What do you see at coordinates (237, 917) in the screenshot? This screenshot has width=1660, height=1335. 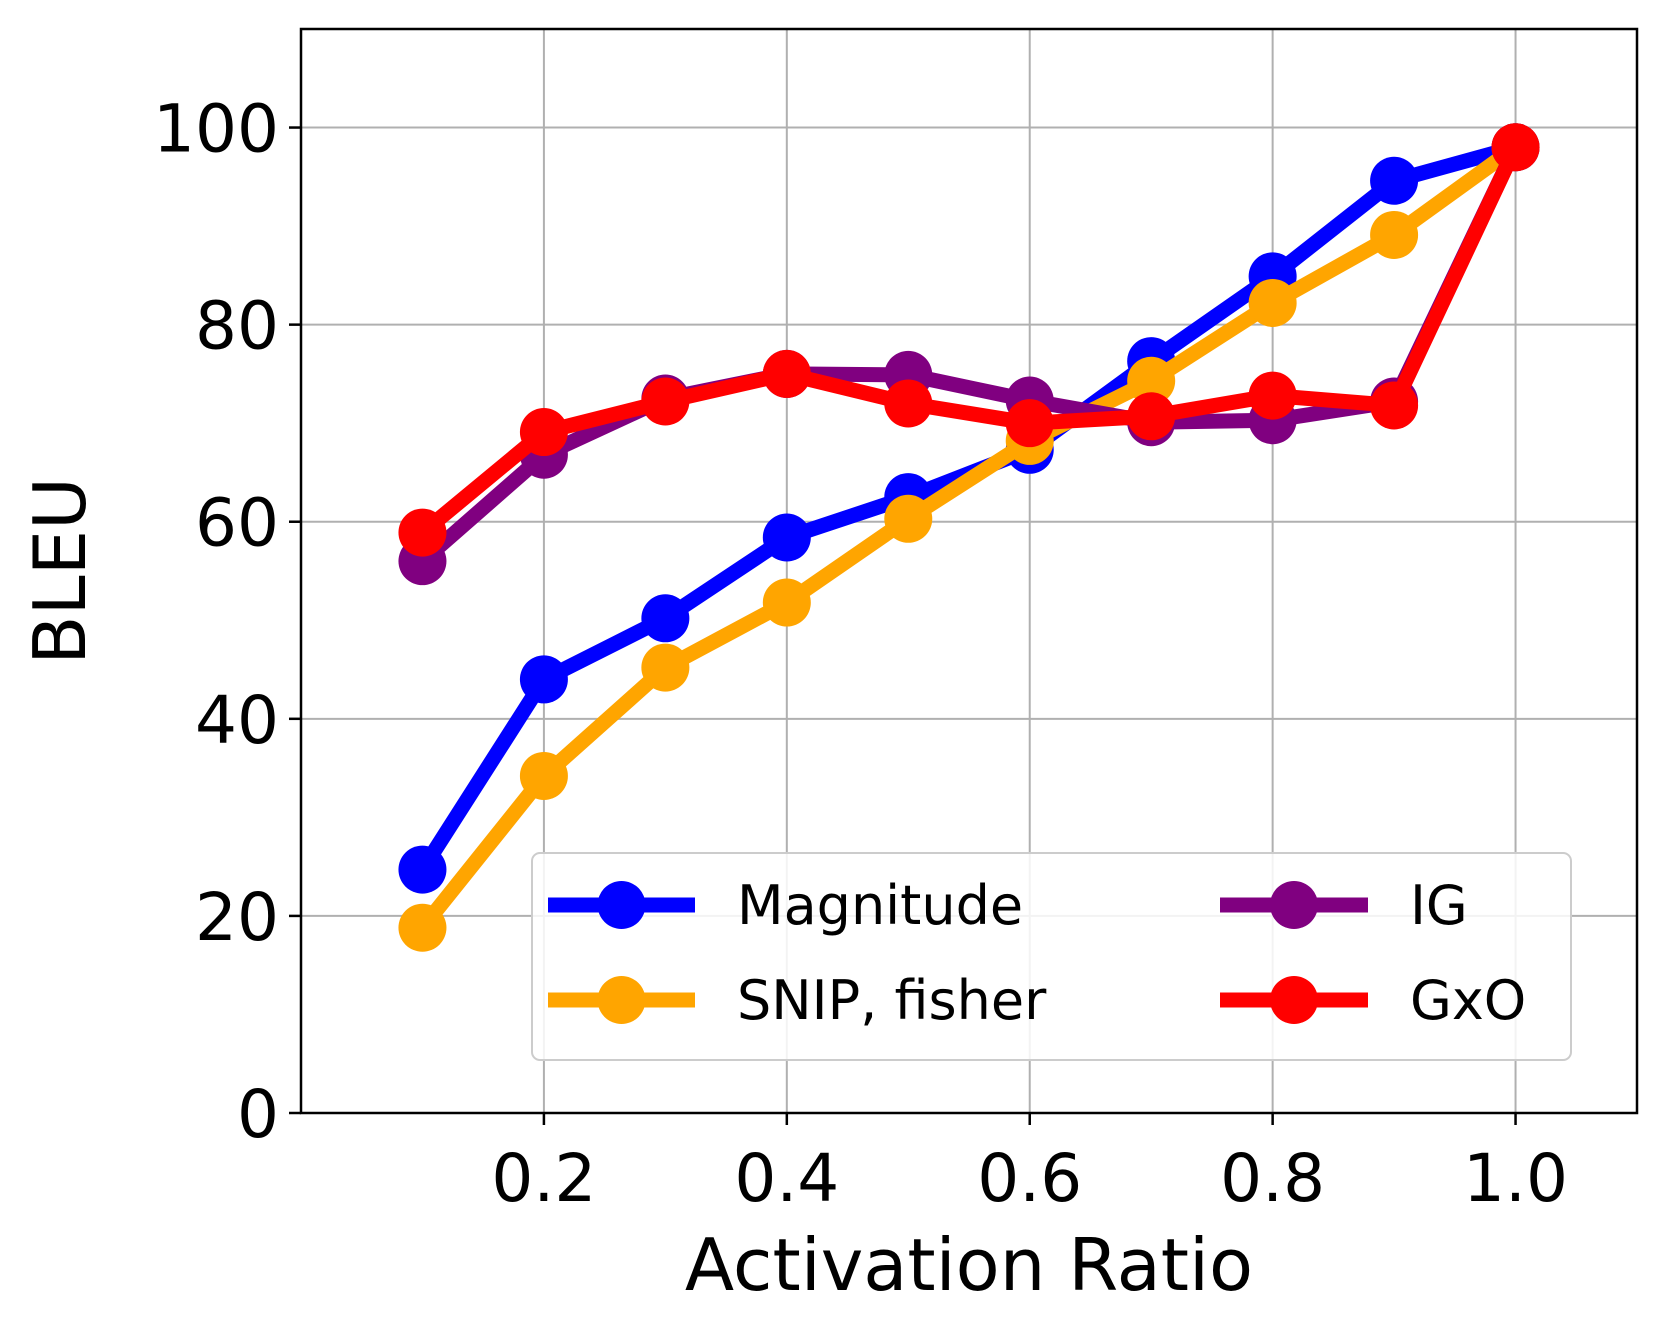 I see `y-tick-label: 20` at bounding box center [237, 917].